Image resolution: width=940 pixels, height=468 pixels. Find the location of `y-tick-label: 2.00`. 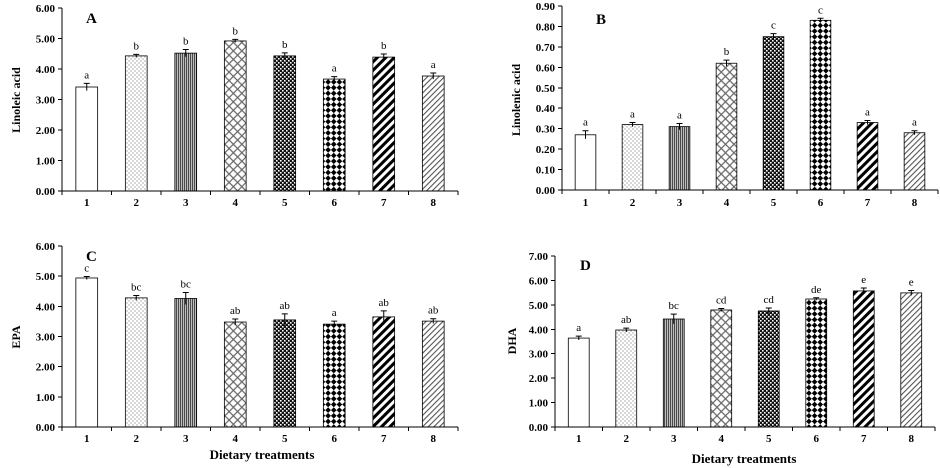

y-tick-label: 2.00 is located at coordinates (46, 131).